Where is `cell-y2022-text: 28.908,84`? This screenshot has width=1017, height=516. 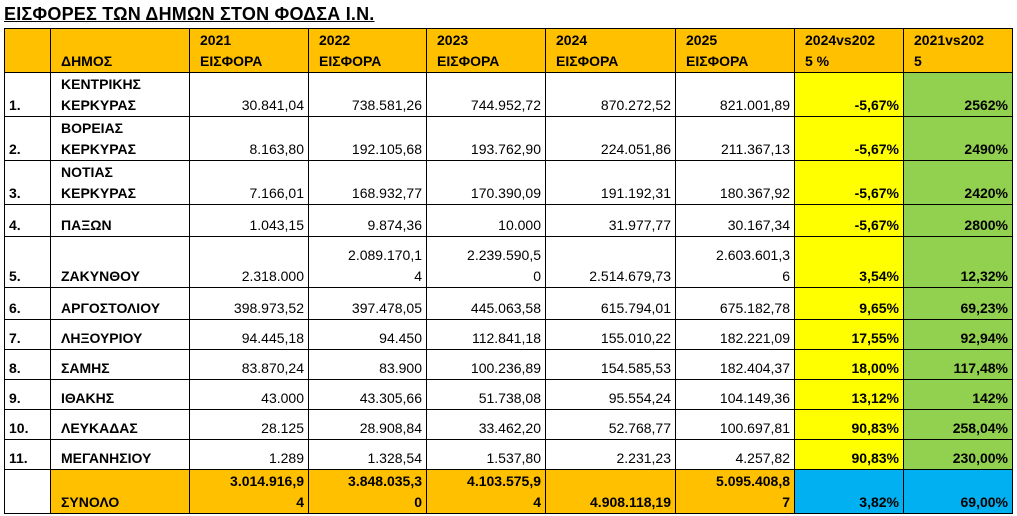 cell-y2022-text: 28.908,84 is located at coordinates (390, 428).